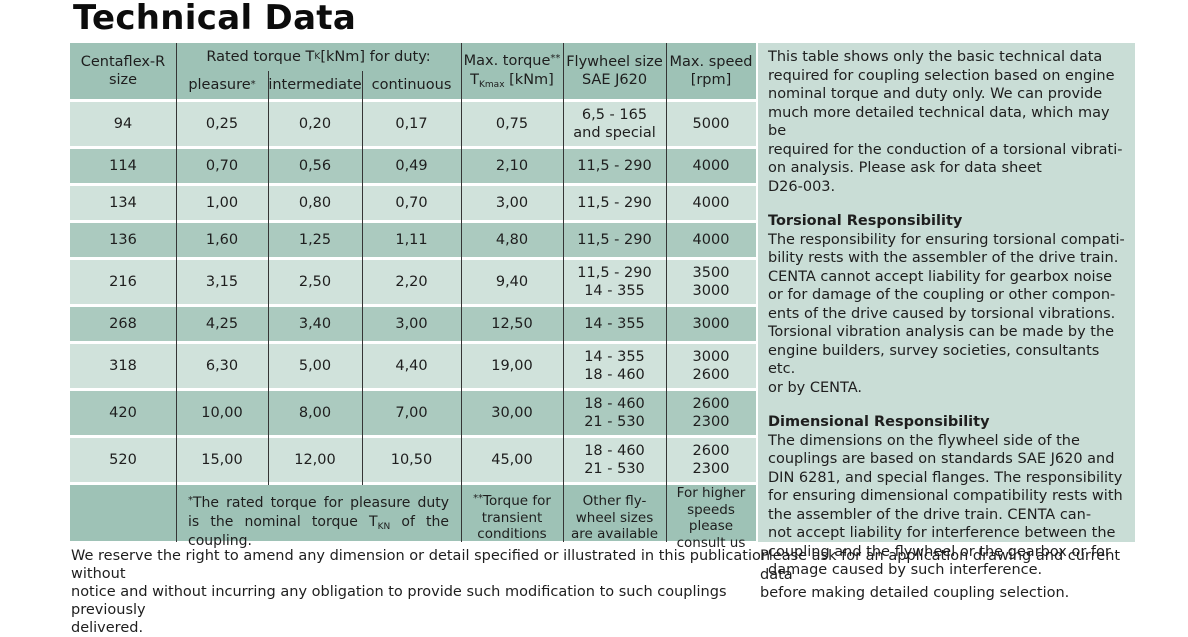  I want to click on cell-continuous: 7,00, so click(411, 413).